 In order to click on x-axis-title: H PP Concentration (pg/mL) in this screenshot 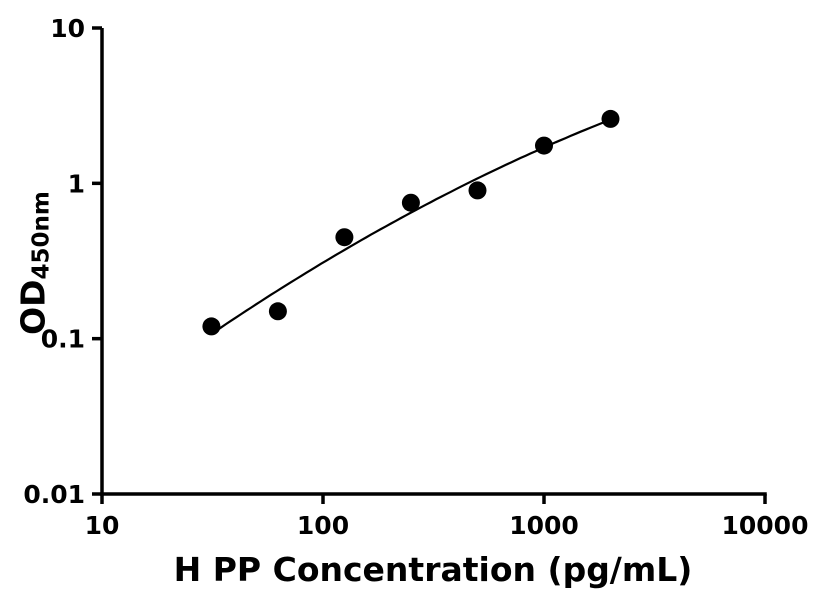, I will do `click(433, 569)`.